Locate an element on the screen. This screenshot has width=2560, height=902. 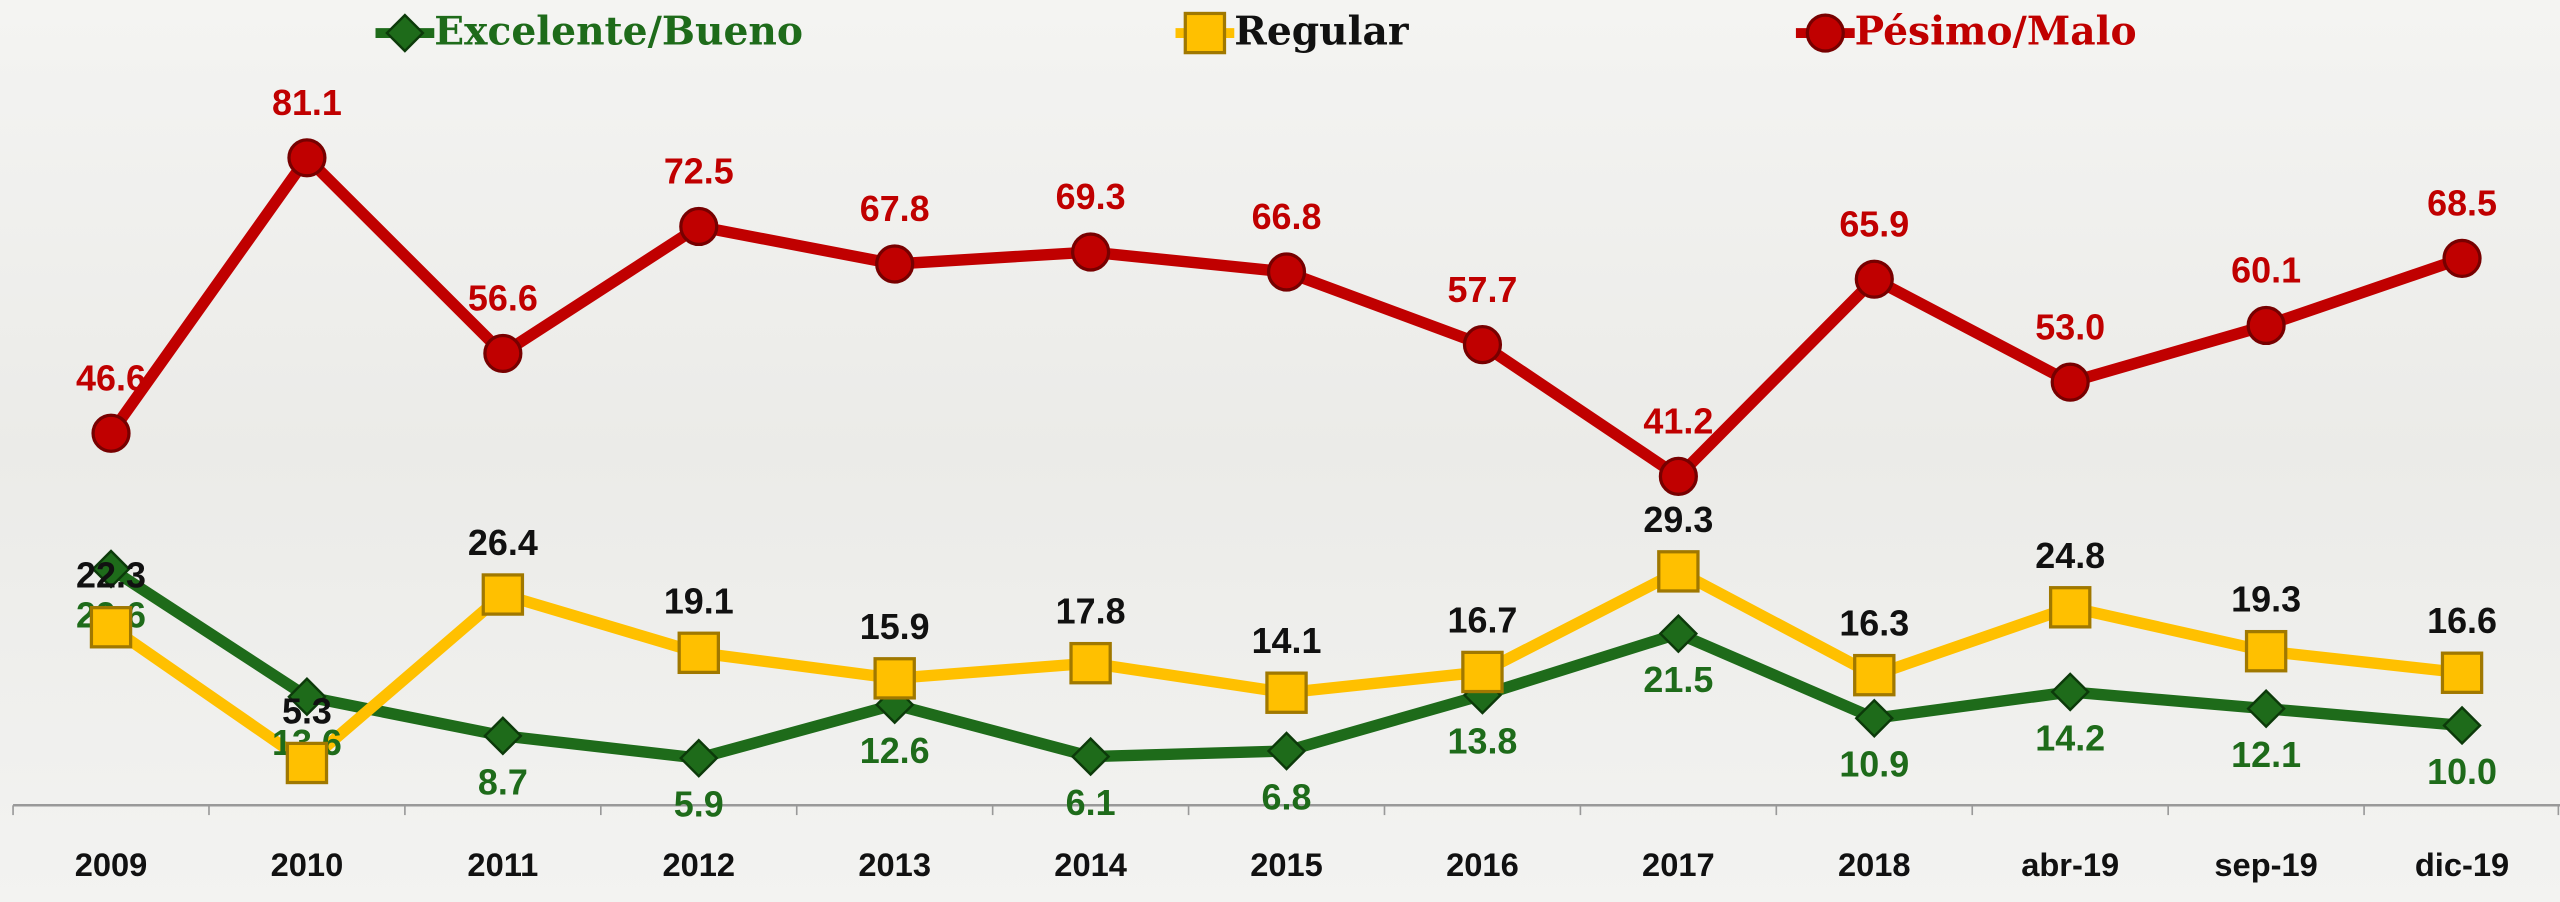
data-label: 72.5 is located at coordinates (699, 171).